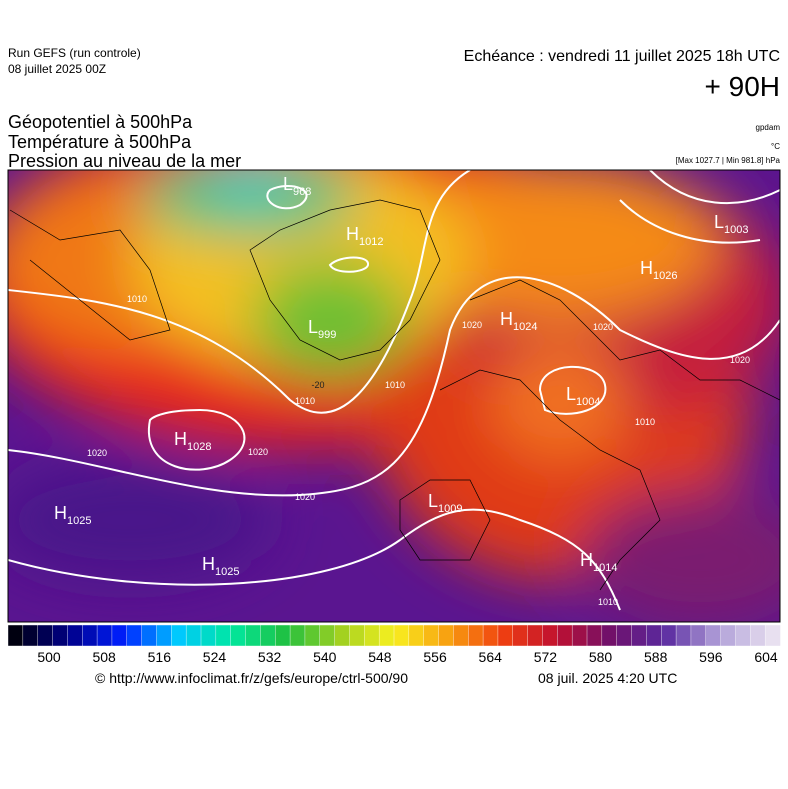 The width and height of the screenshot is (788, 789). What do you see at coordinates (100, 122) in the screenshot?
I see `field-name: Géopotentiel à 500hPa` at bounding box center [100, 122].